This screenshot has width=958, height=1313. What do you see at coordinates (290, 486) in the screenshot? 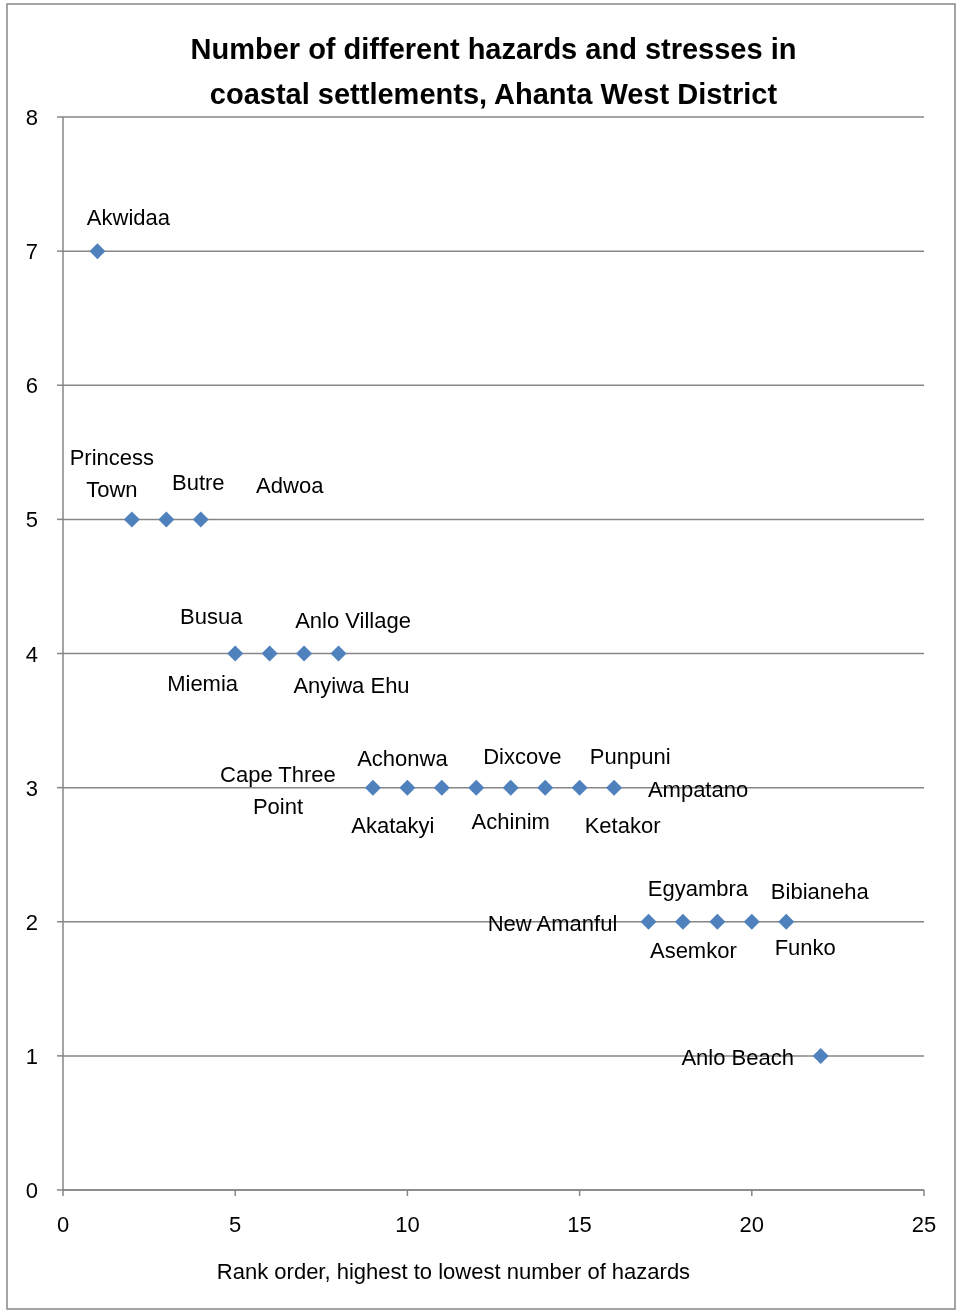
I see `annotation: Adwoa` at bounding box center [290, 486].